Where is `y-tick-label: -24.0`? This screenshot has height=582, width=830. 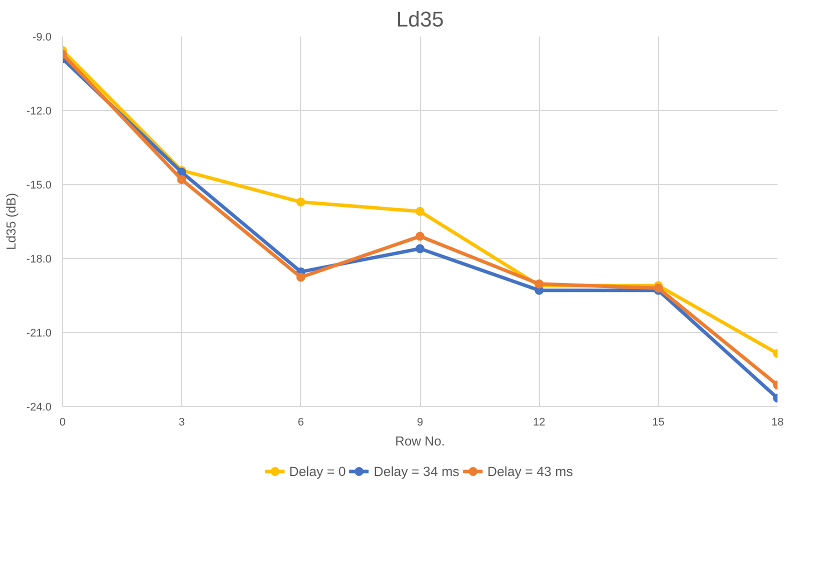 y-tick-label: -24.0 is located at coordinates (39, 408).